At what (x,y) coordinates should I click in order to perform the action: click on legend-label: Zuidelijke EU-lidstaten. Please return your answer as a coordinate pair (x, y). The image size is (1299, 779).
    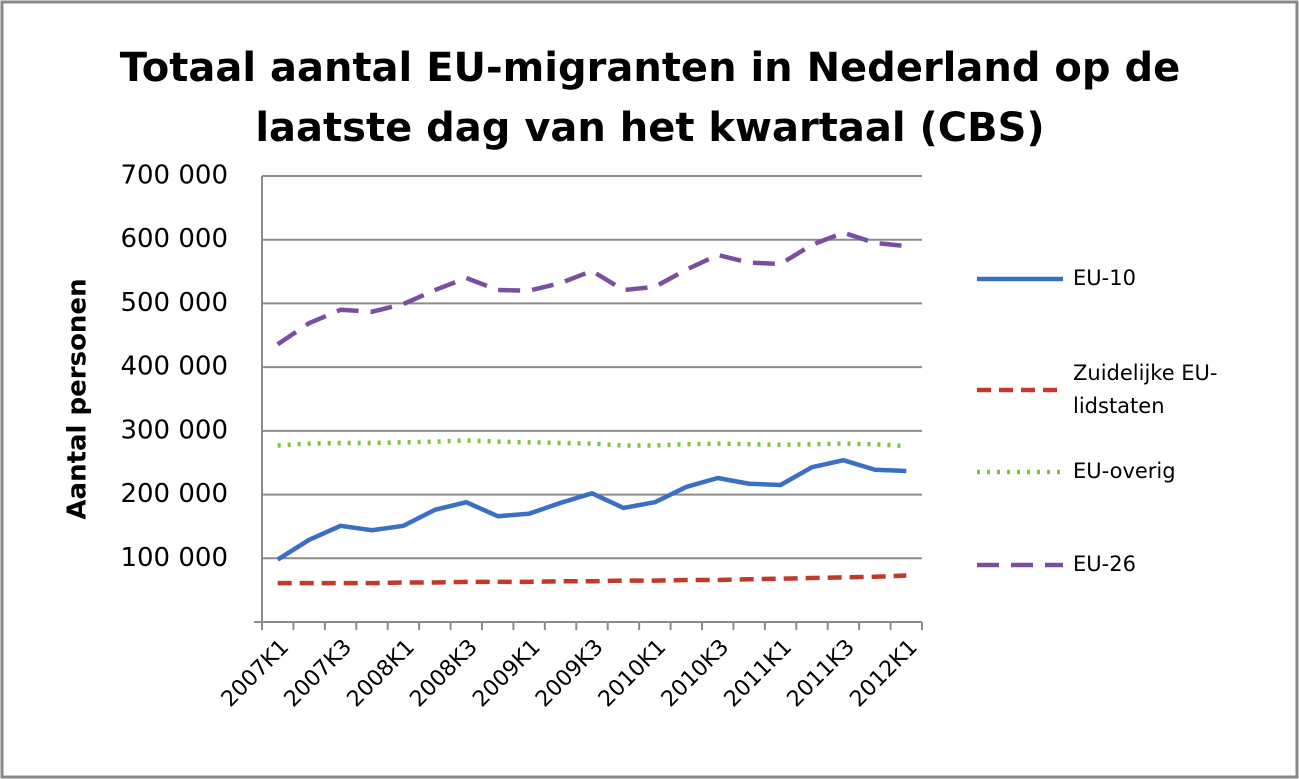
    Looking at the image, I should click on (1145, 389).